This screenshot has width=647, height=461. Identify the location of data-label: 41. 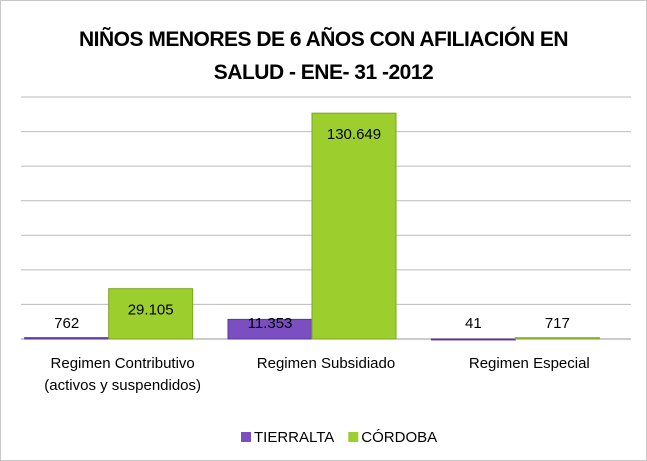
(473, 323).